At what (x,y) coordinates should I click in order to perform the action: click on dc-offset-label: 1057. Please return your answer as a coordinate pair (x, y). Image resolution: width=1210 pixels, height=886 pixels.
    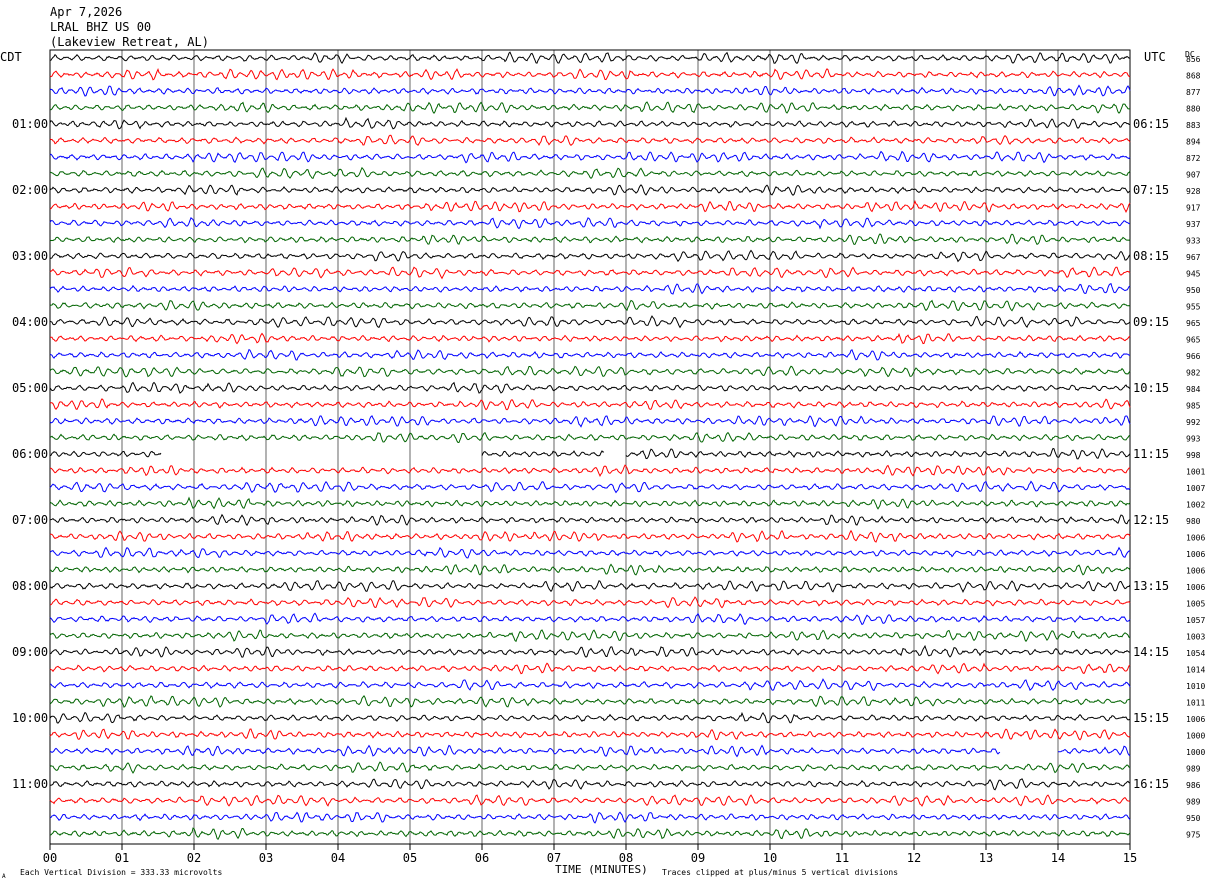
    Looking at the image, I should click on (1195, 620).